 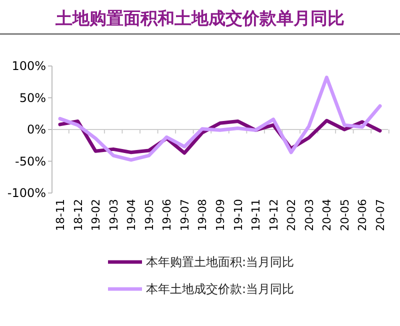 What do you see at coordinates (203, 215) in the screenshot?
I see `x-tick-label: 19-08` at bounding box center [203, 215].